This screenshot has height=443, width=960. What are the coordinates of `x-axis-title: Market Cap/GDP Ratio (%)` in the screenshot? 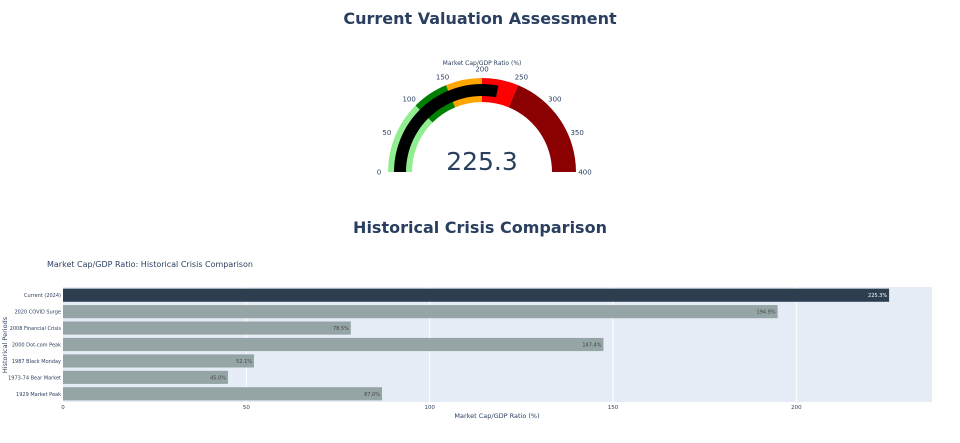 It's located at (496, 416).